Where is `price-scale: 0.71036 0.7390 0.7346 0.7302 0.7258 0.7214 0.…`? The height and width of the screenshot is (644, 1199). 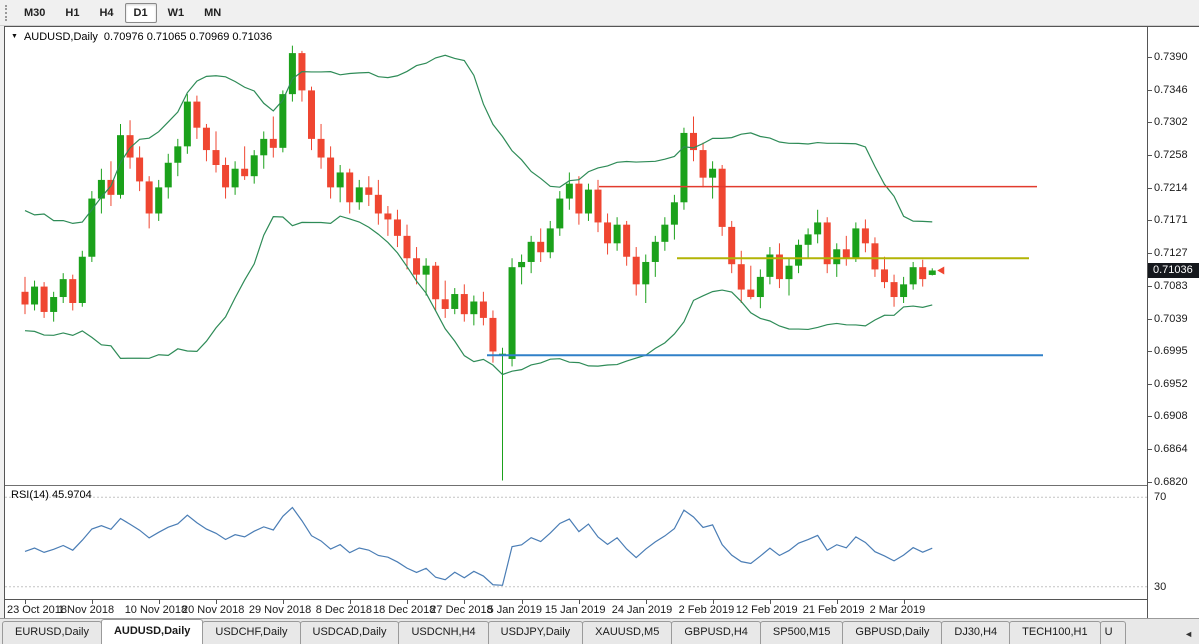
price-scale: 0.71036 0.7390 0.7346 0.7302 0.7258 0.7214 0.… is located at coordinates (1173, 323).